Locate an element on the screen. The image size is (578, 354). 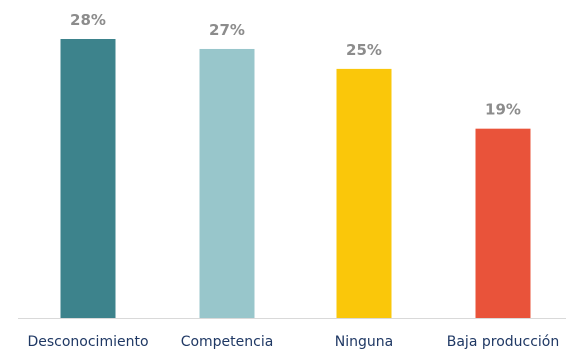
category-label-3: Baja producción is located at coordinates (503, 342).